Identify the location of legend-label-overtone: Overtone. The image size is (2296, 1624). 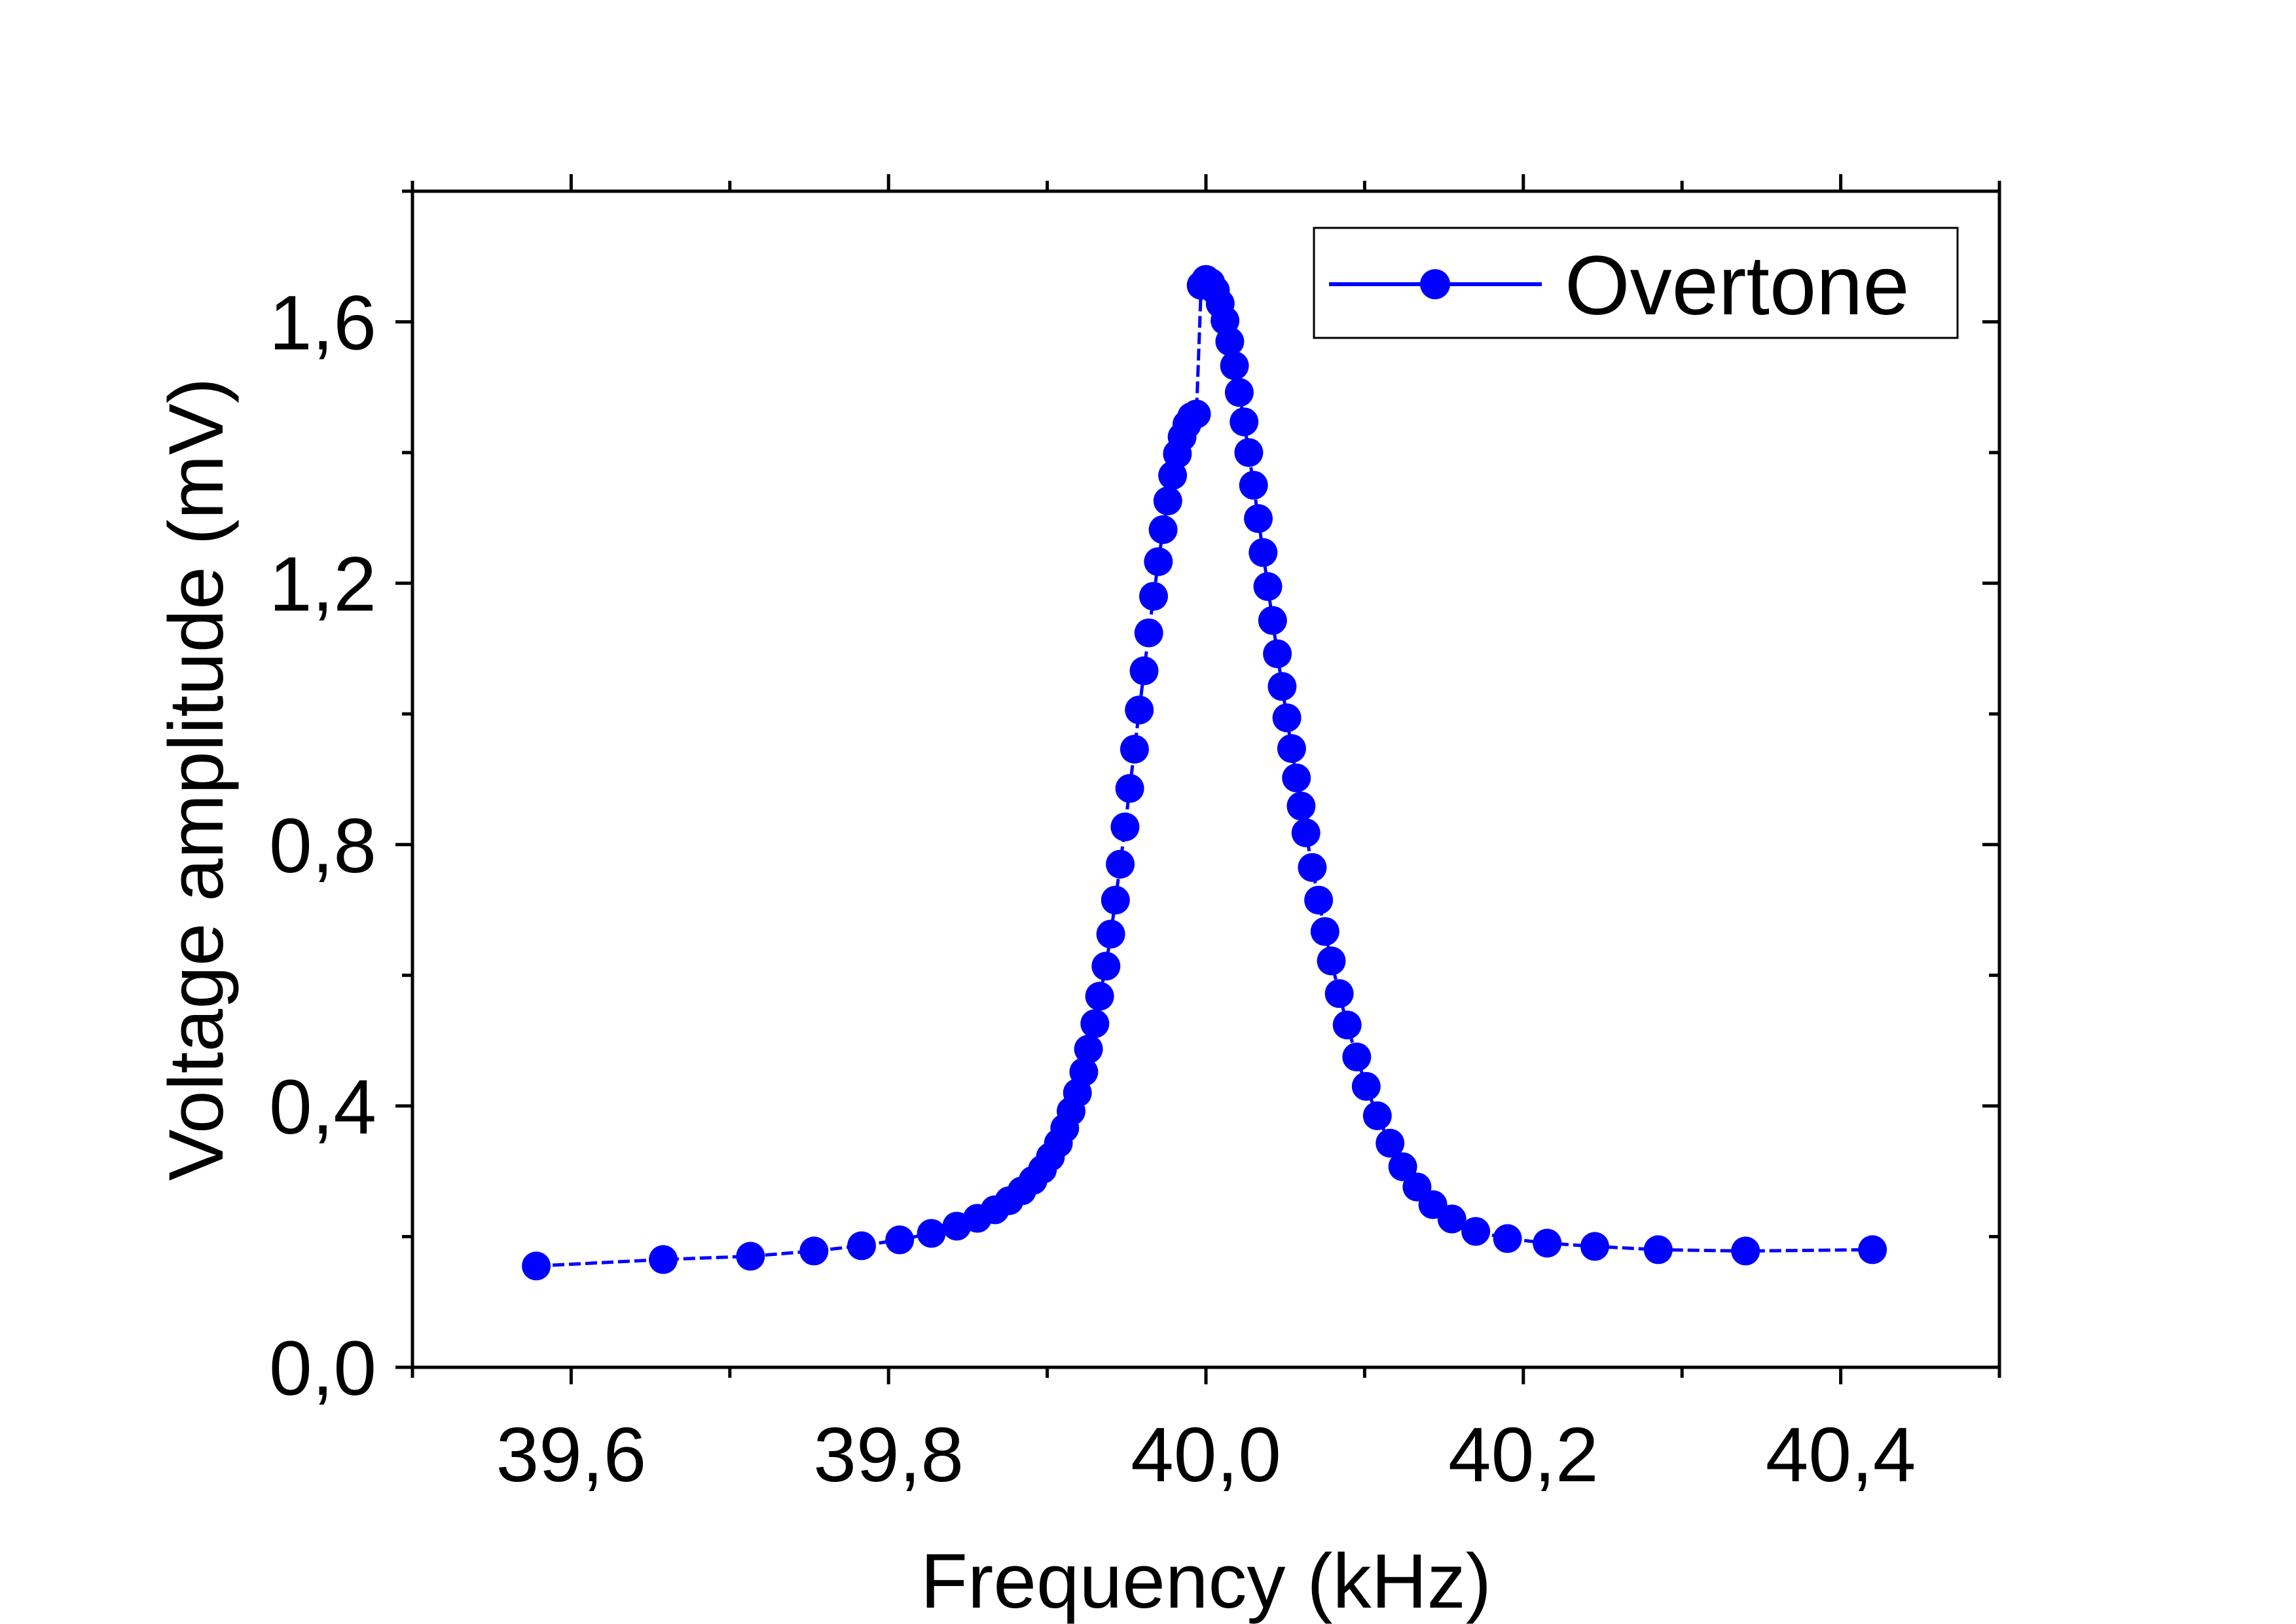
(1737, 286).